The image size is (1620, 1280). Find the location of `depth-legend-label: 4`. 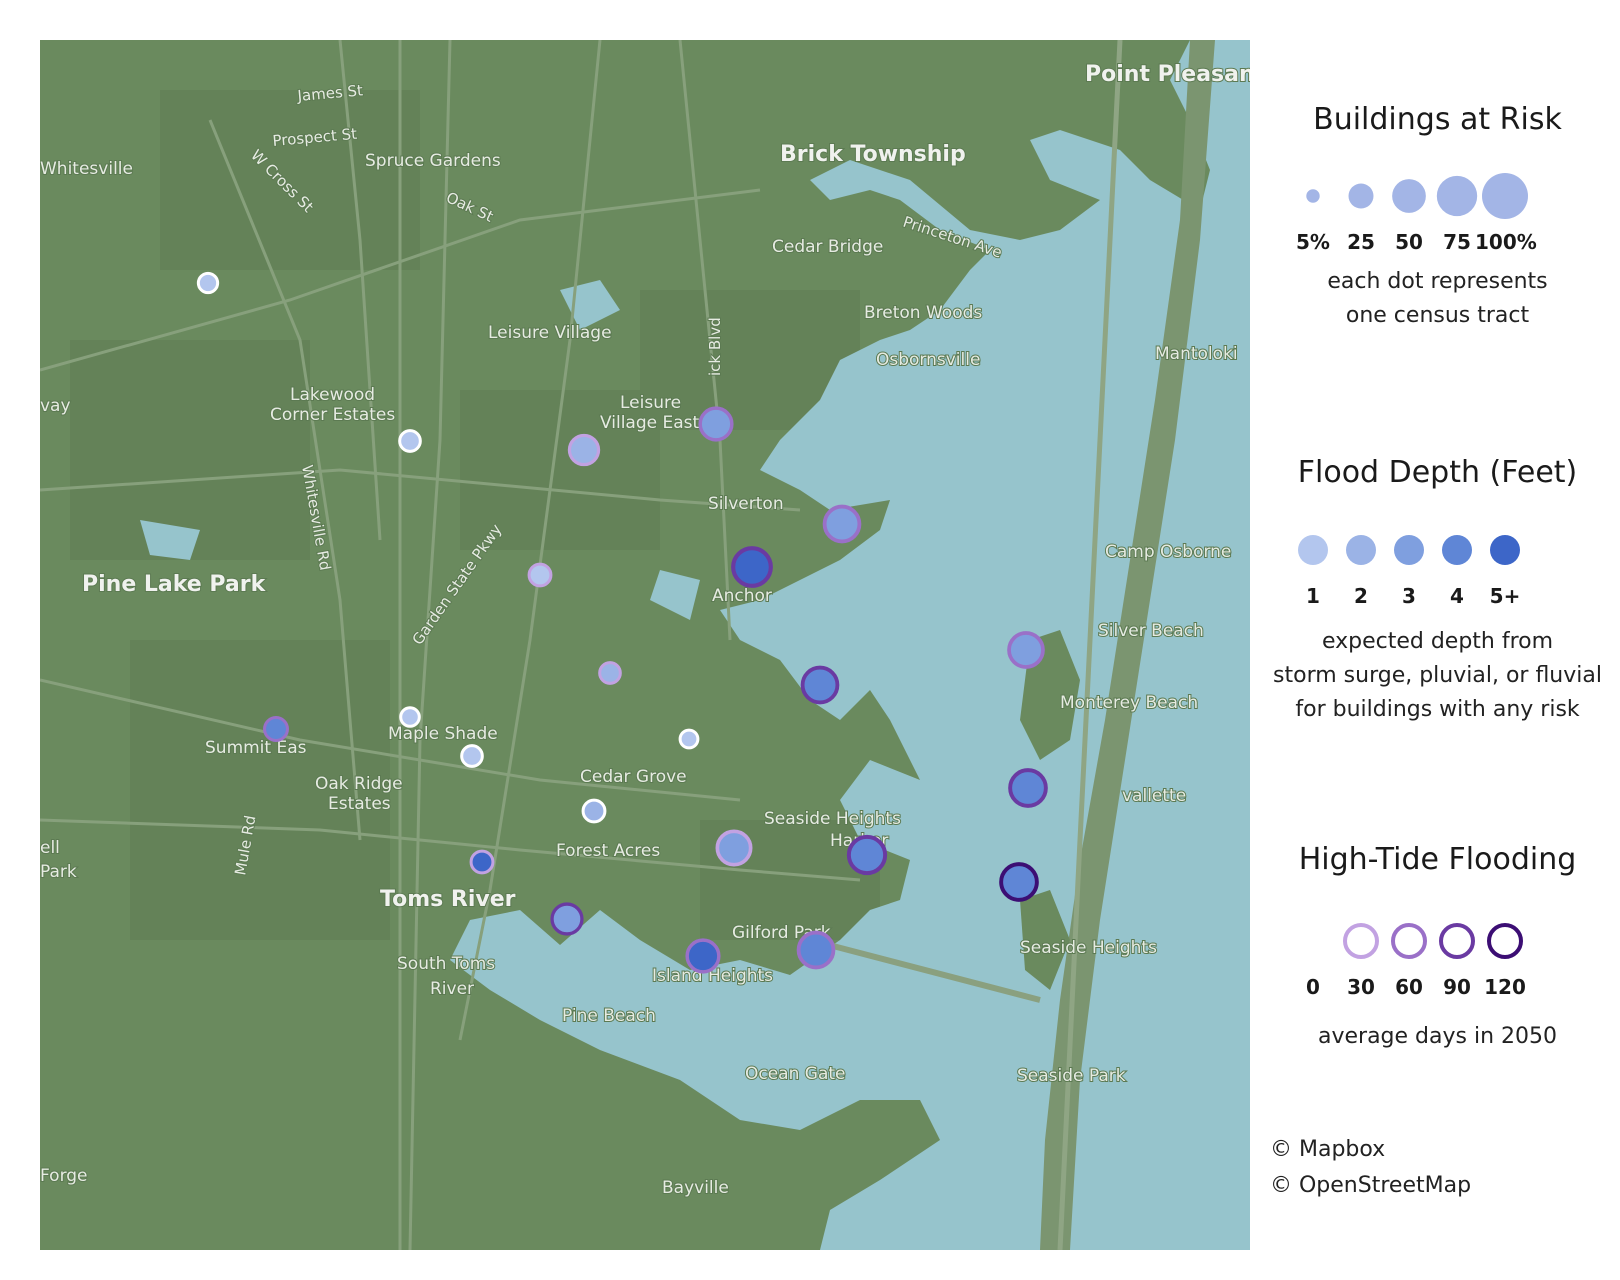

depth-legend-label: 4 is located at coordinates (1457, 596).